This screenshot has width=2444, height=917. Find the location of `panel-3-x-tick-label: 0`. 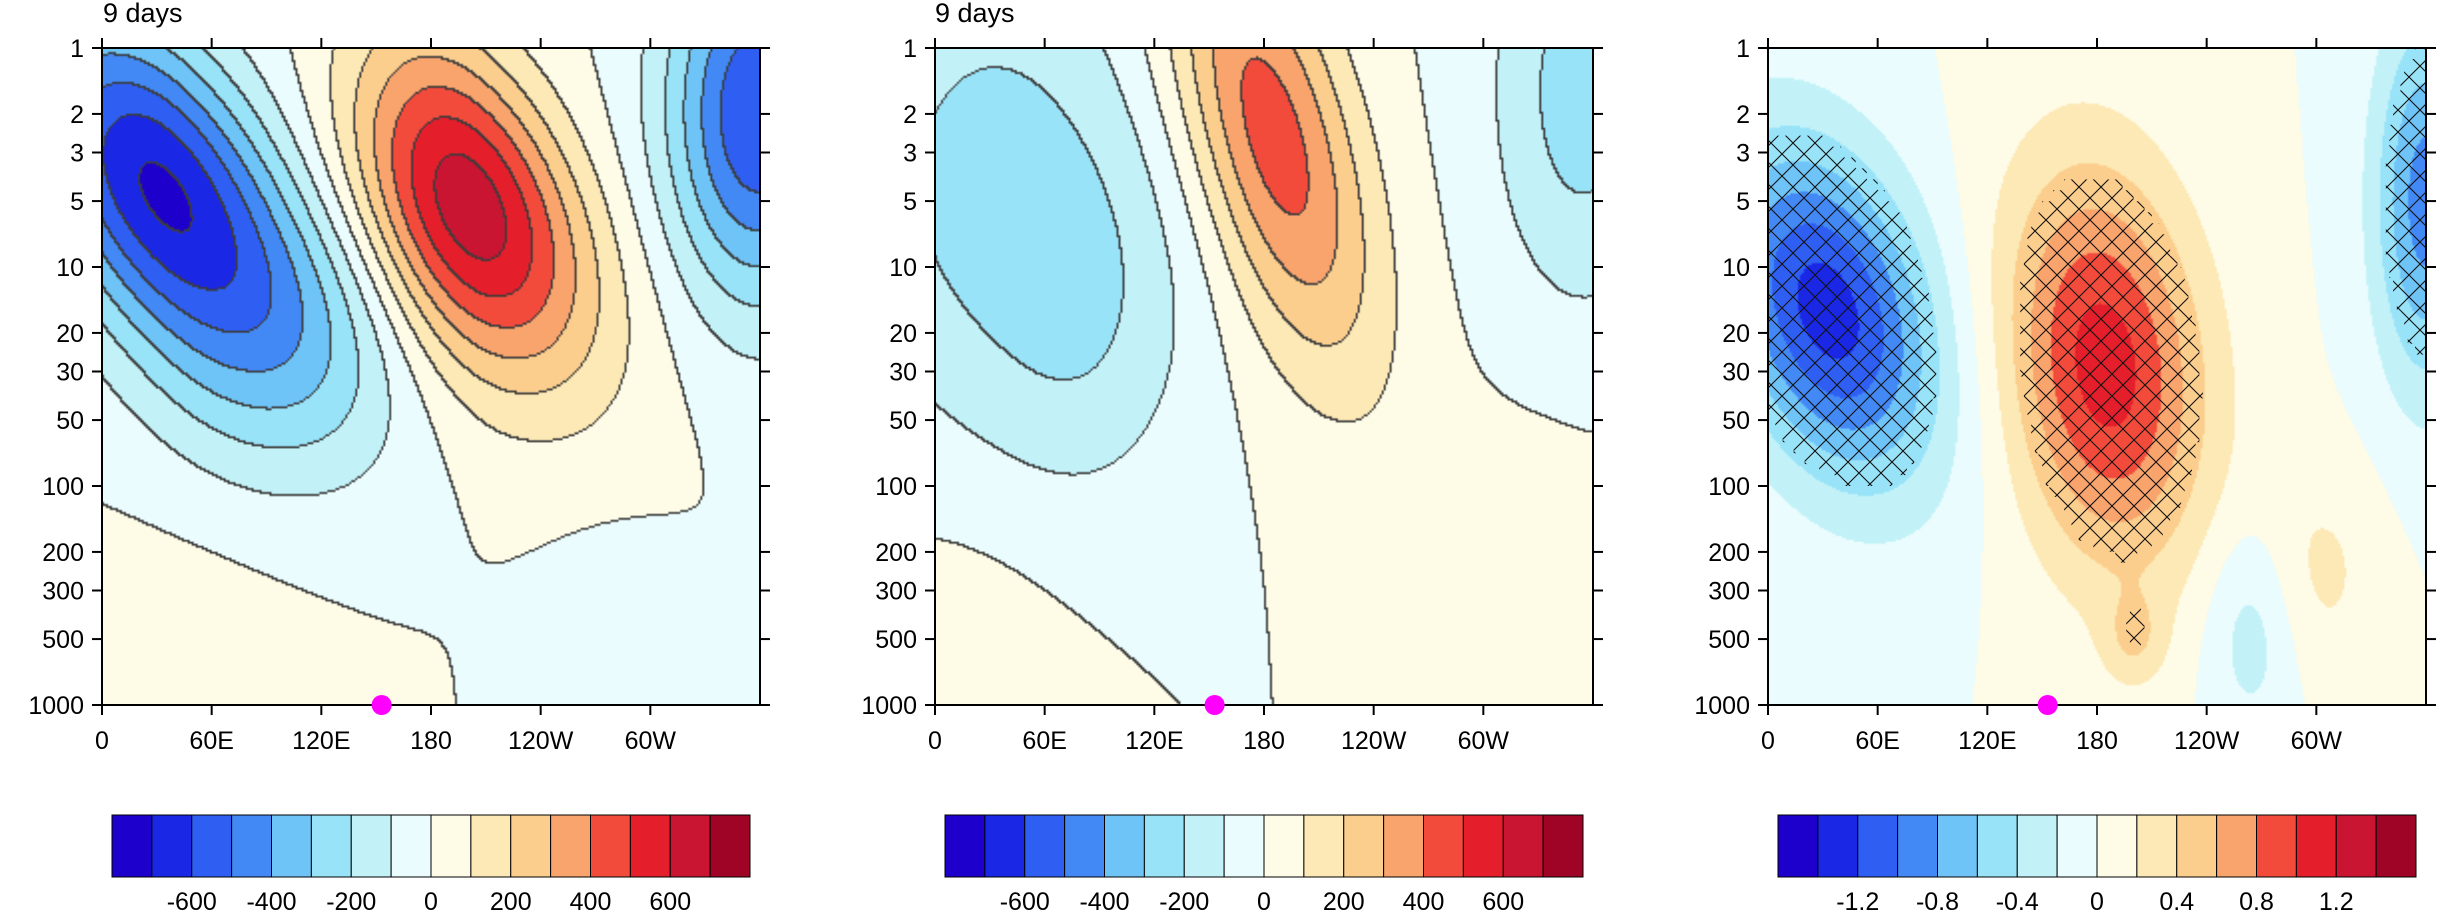

panel-3-x-tick-label: 0 is located at coordinates (1768, 741).